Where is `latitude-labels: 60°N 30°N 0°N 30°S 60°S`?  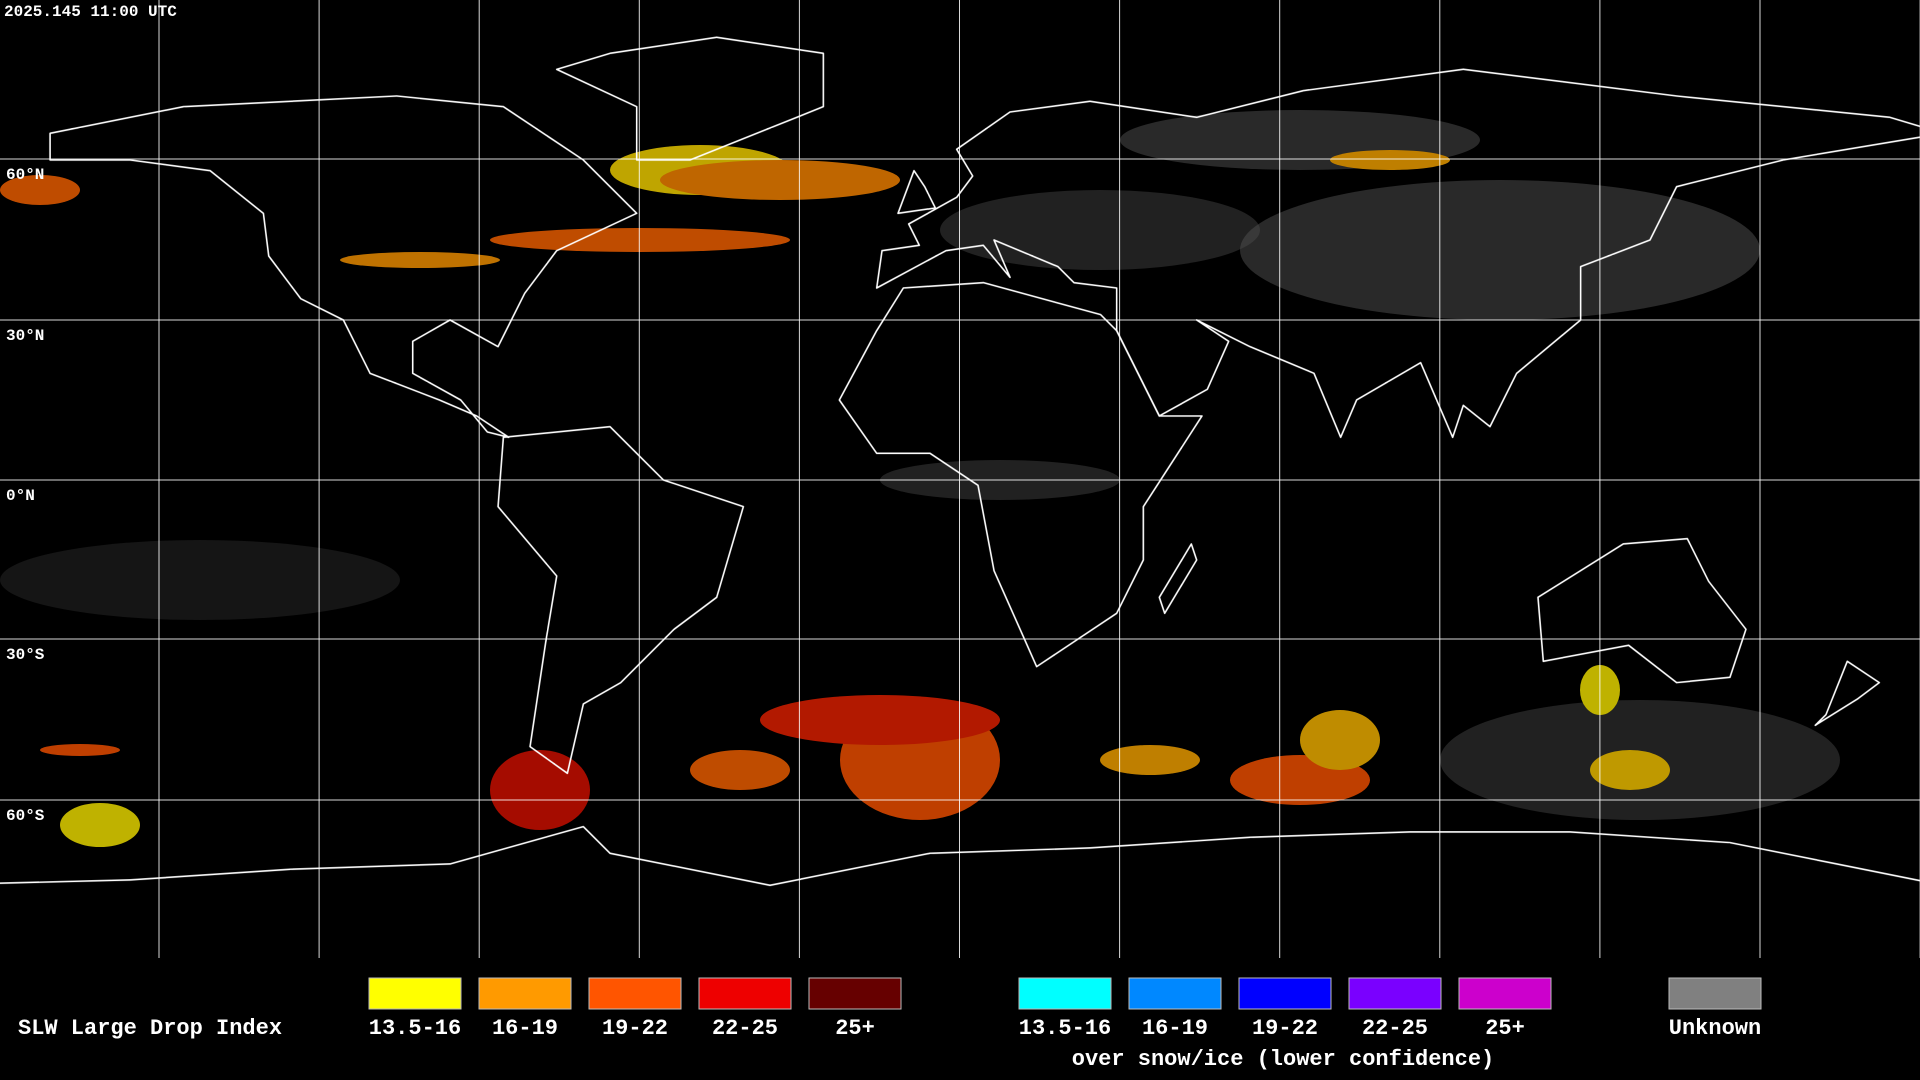
latitude-labels: 60°N 30°N 0°N 30°S 60°S is located at coordinates (25, 495).